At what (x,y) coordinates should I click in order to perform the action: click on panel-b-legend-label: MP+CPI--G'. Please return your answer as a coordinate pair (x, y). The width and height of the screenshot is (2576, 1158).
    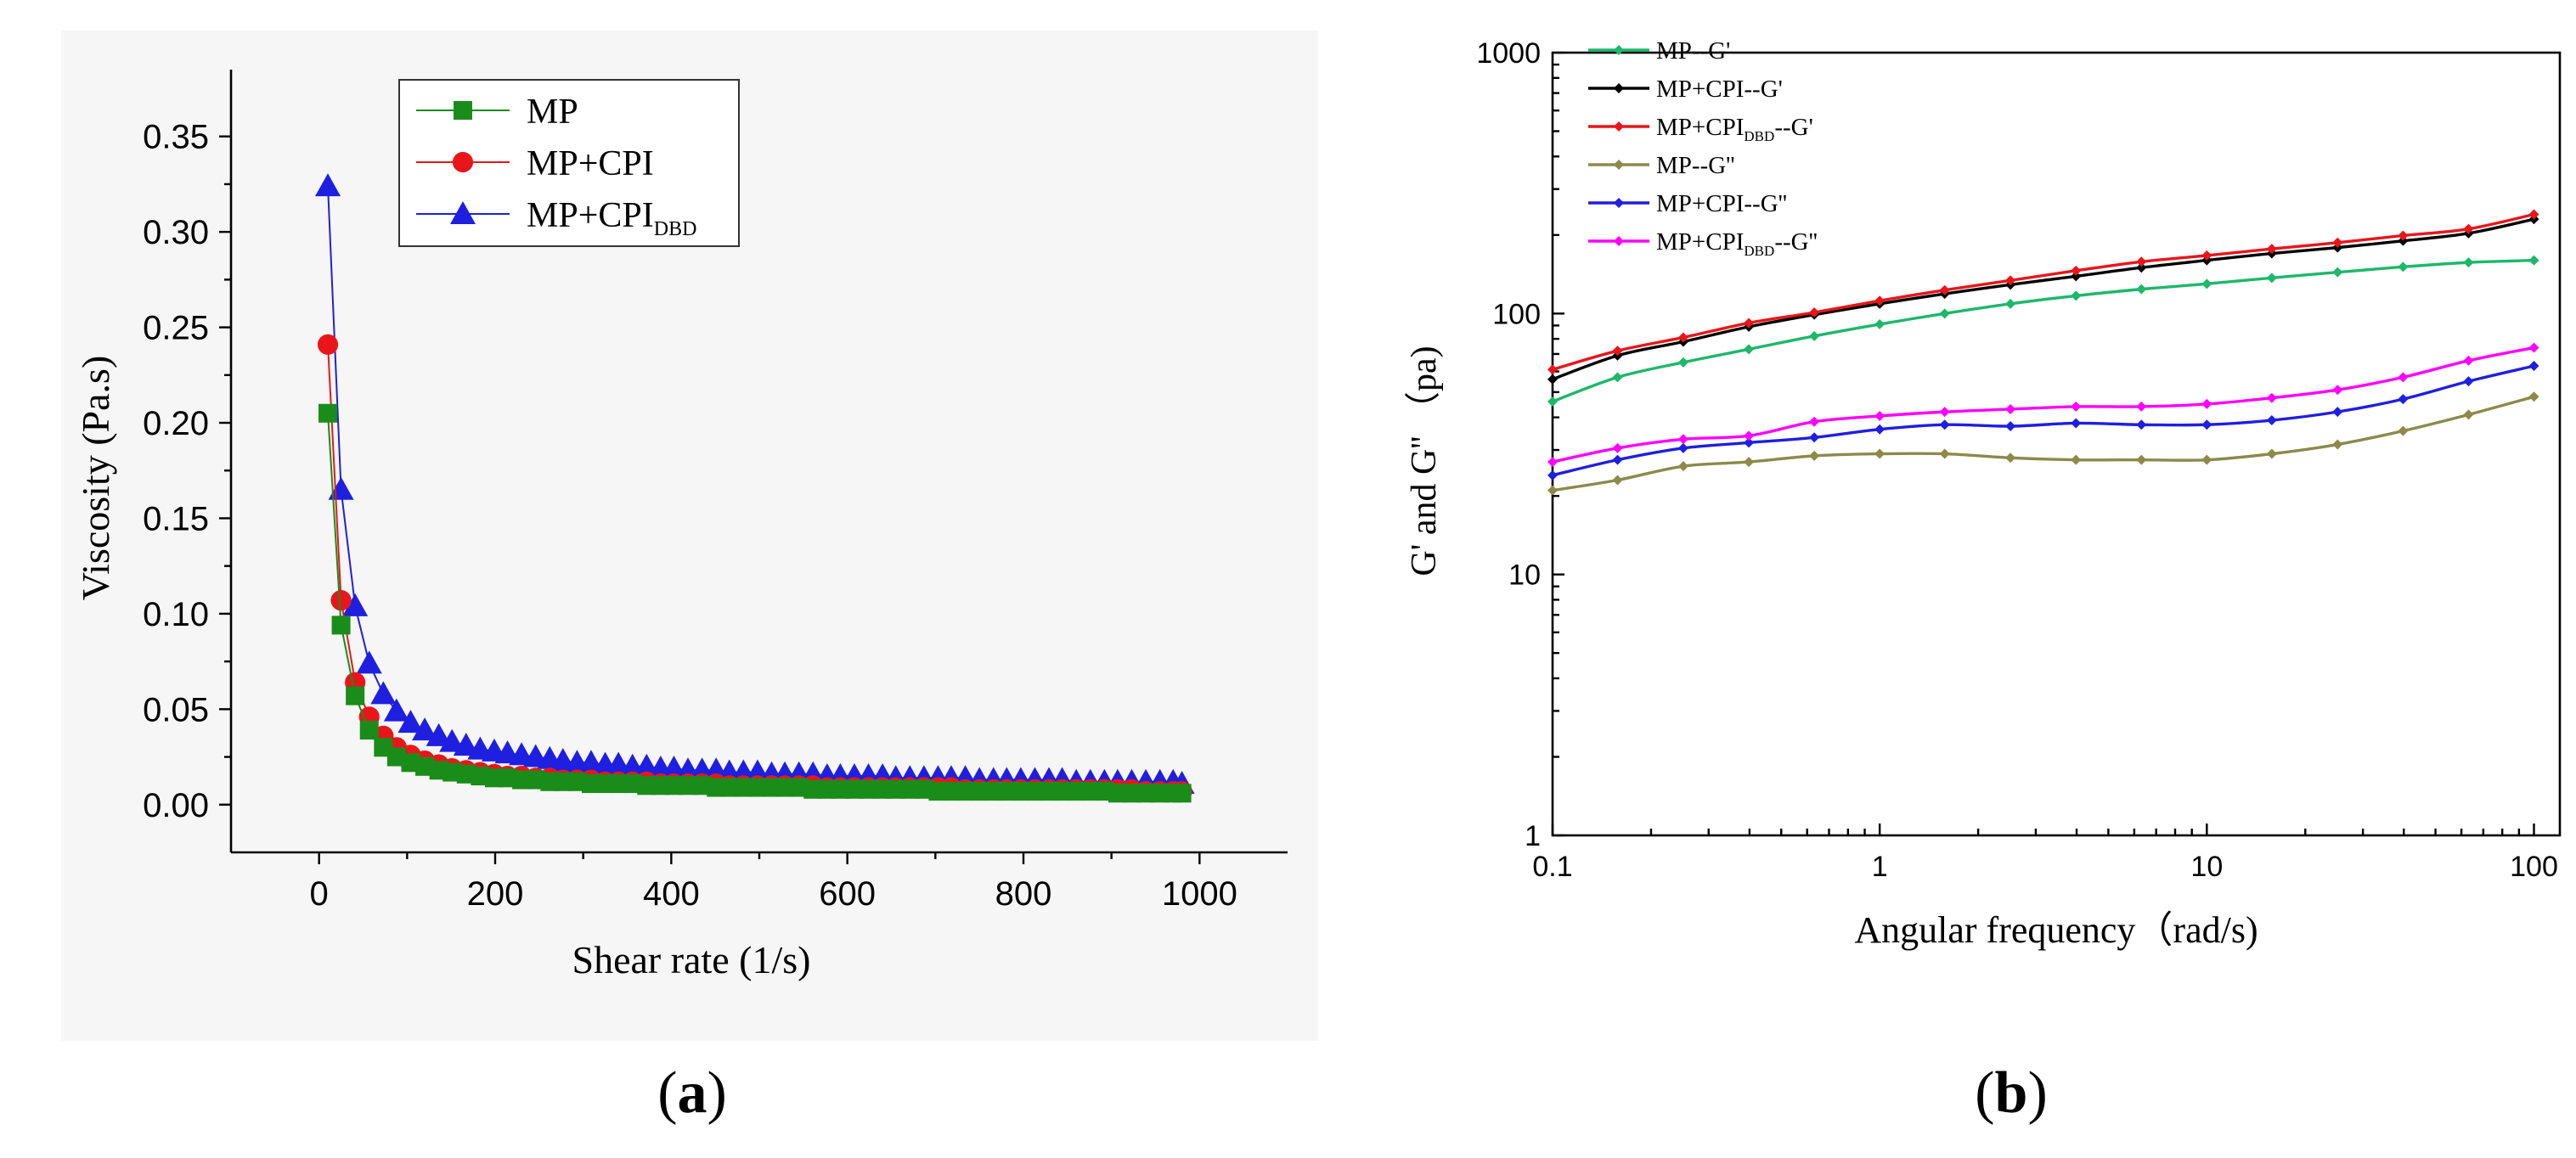
    Looking at the image, I should click on (1719, 90).